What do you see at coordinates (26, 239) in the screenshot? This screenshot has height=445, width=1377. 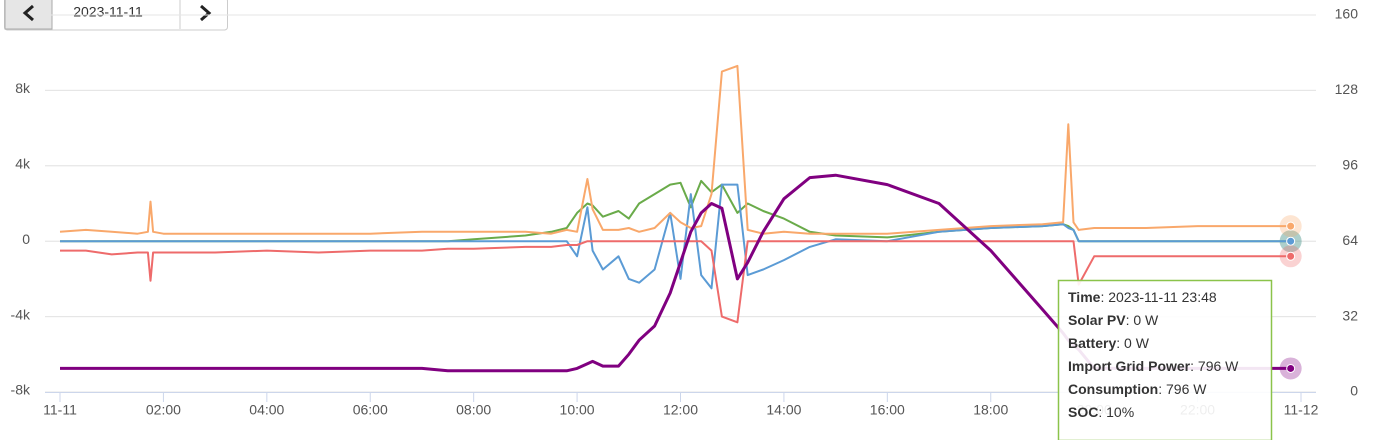 I see `y-tick-label: 0` at bounding box center [26, 239].